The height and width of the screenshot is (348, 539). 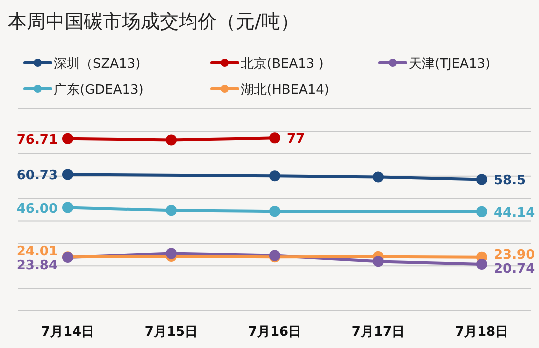 What do you see at coordinates (37, 140) in the screenshot?
I see `data-label: 76.71` at bounding box center [37, 140].